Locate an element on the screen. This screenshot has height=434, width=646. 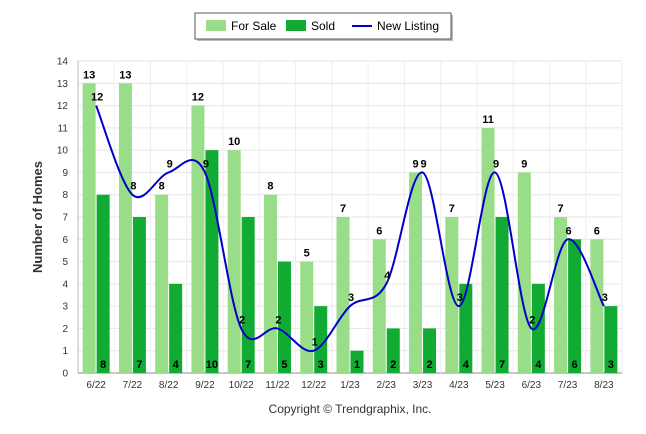
data-label-new-listing: 1 is located at coordinates (315, 343).